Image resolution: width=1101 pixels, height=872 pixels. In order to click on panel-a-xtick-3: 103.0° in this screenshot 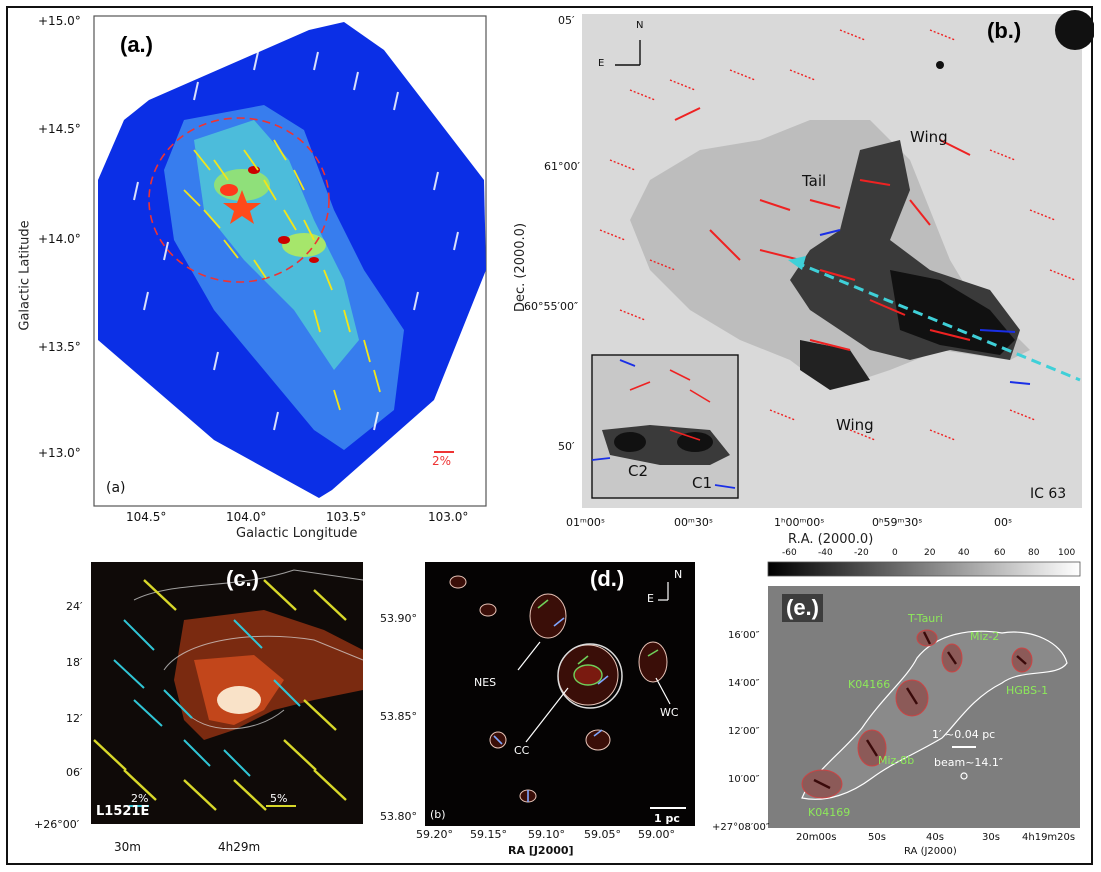, I will do `click(448, 517)`.